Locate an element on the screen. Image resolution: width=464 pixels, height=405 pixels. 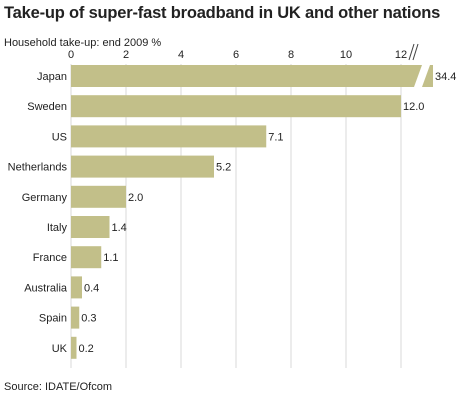
chart-subtitle: Household take-up: end 2009 % is located at coordinates (83, 43).